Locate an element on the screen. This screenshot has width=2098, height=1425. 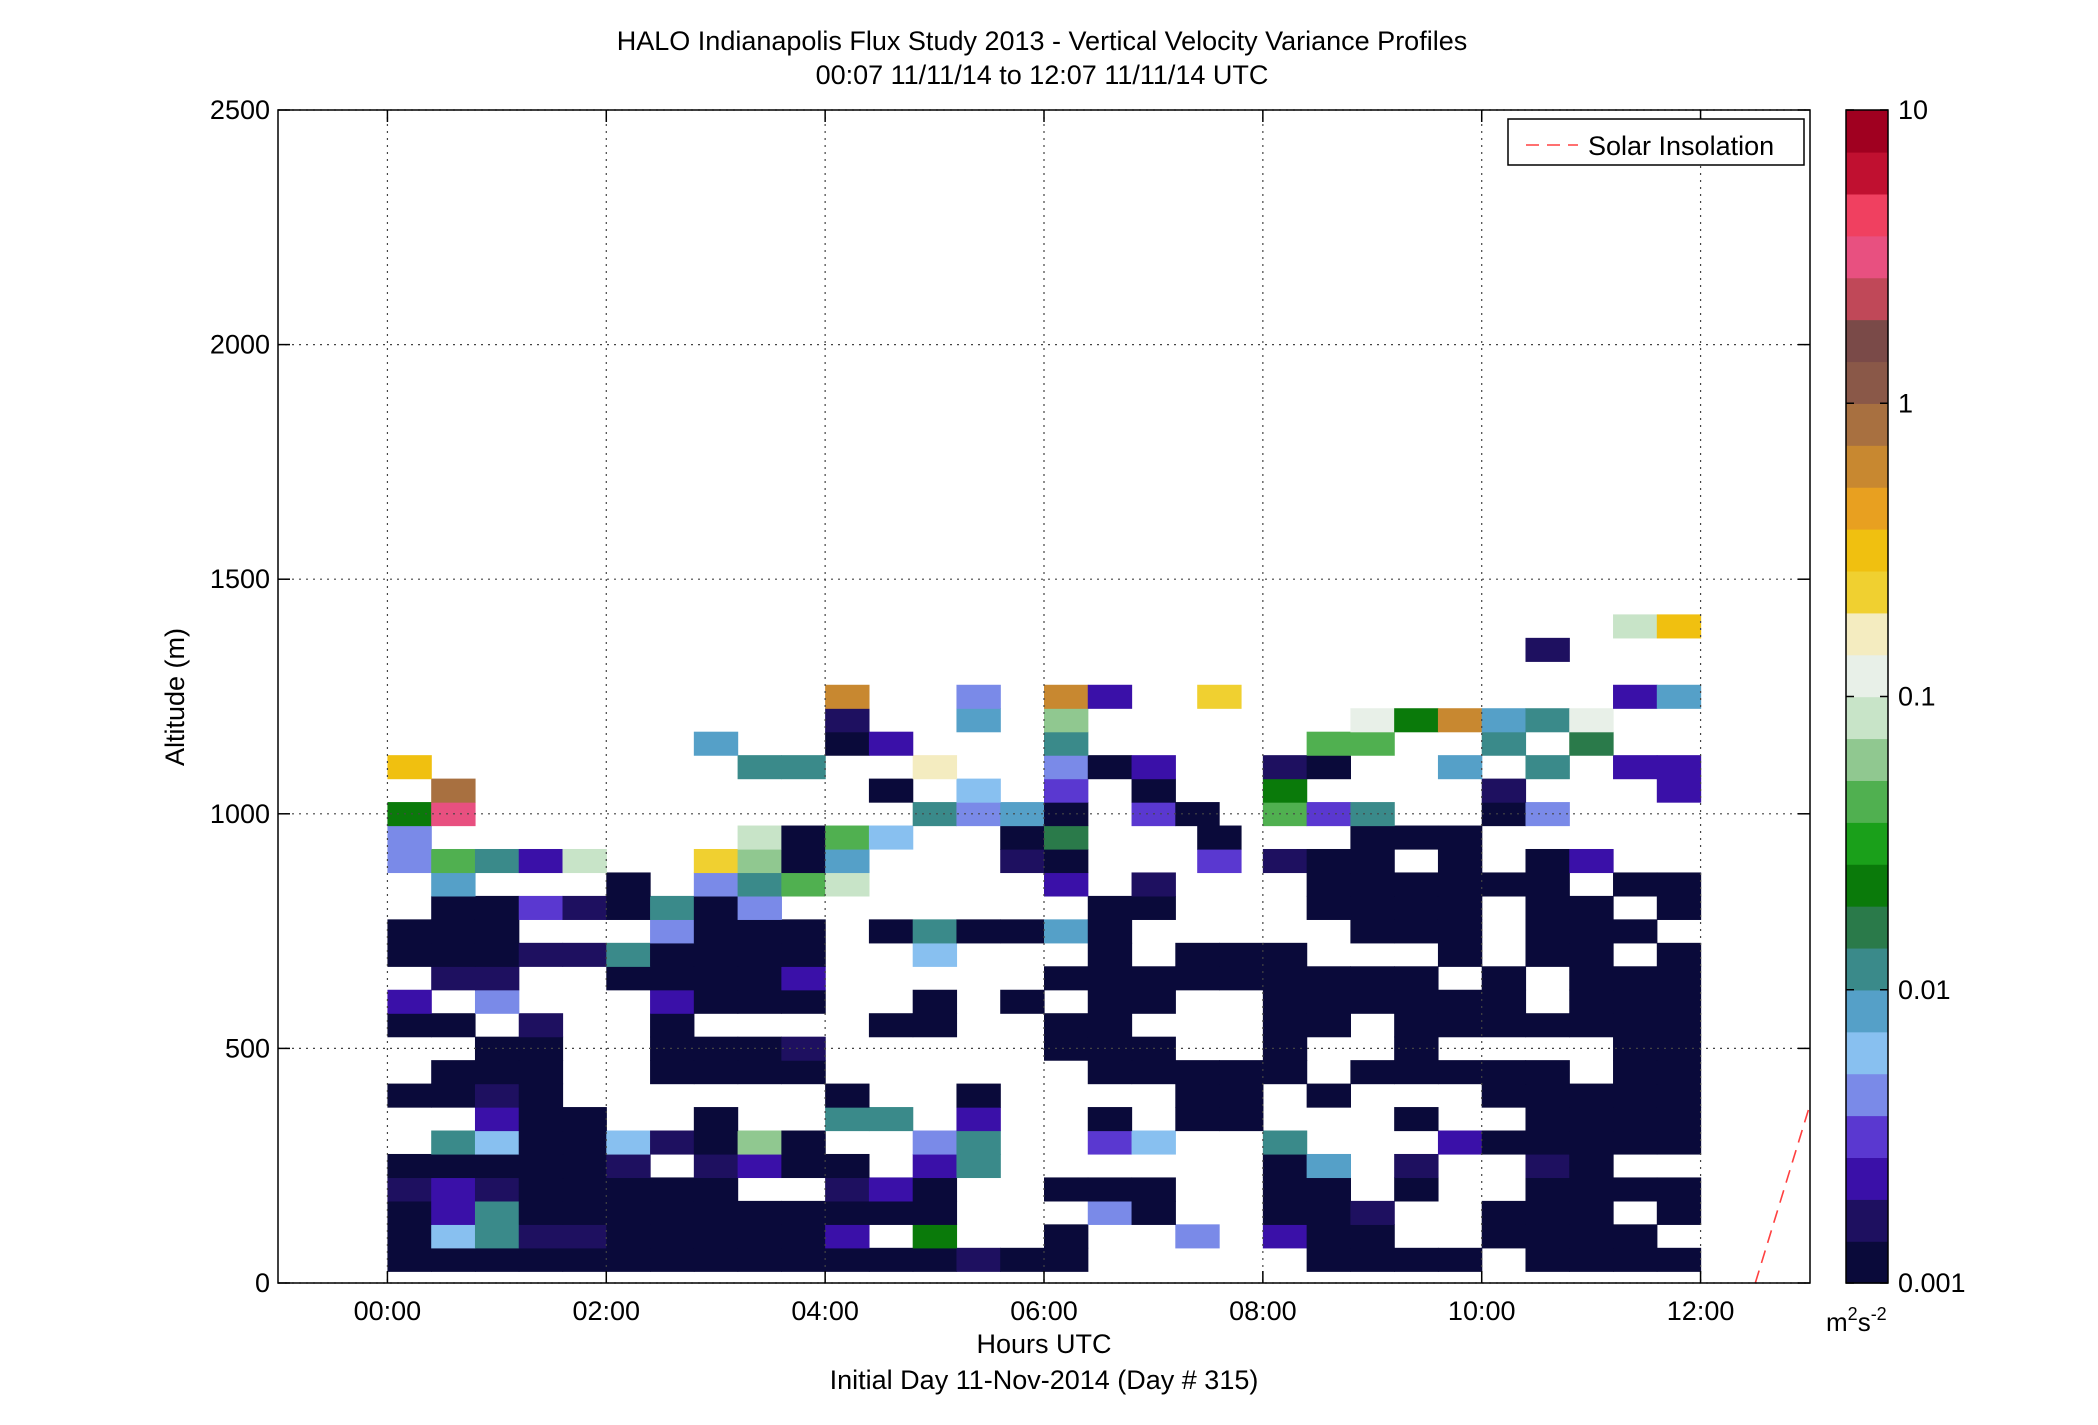
solar-insolation-line is located at coordinates (1782, 1194).